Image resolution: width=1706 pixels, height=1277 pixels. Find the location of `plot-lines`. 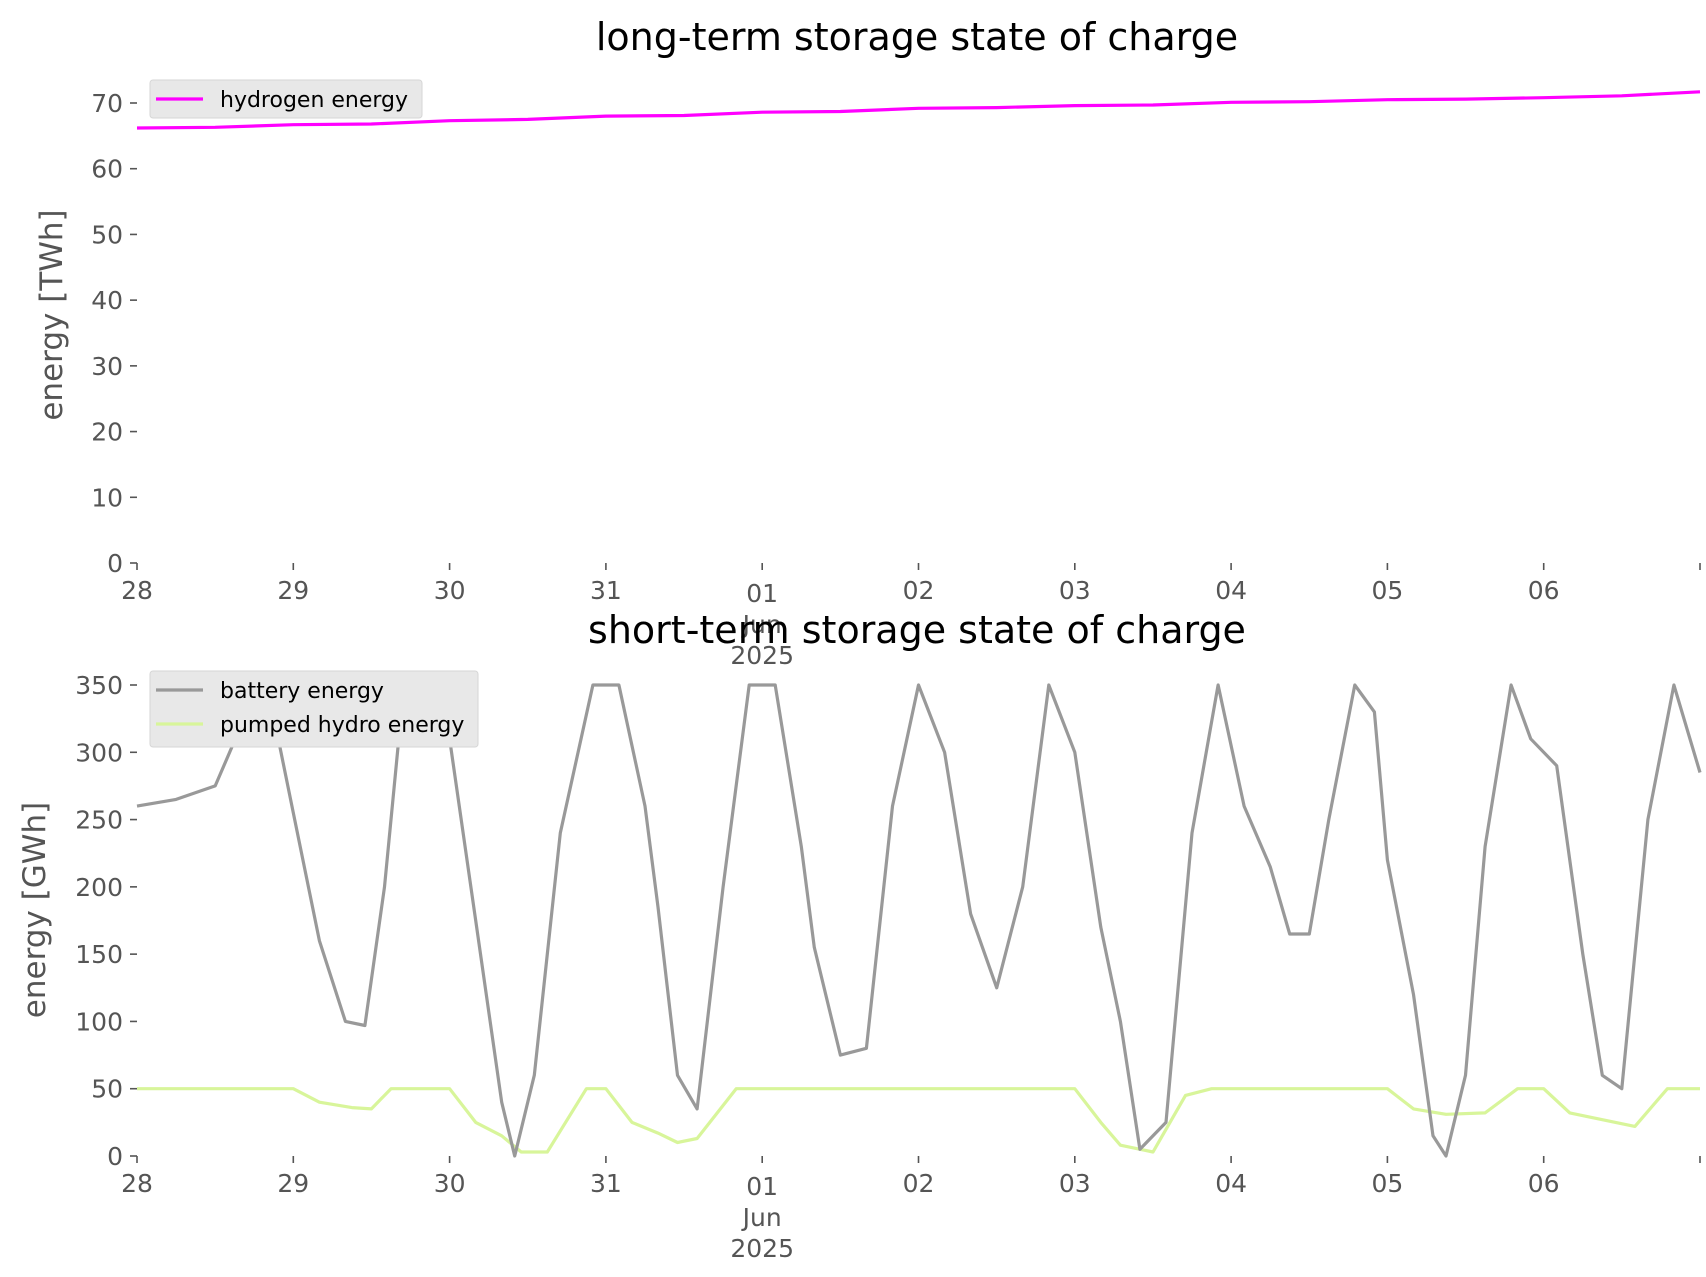

plot-lines is located at coordinates (918, 110).